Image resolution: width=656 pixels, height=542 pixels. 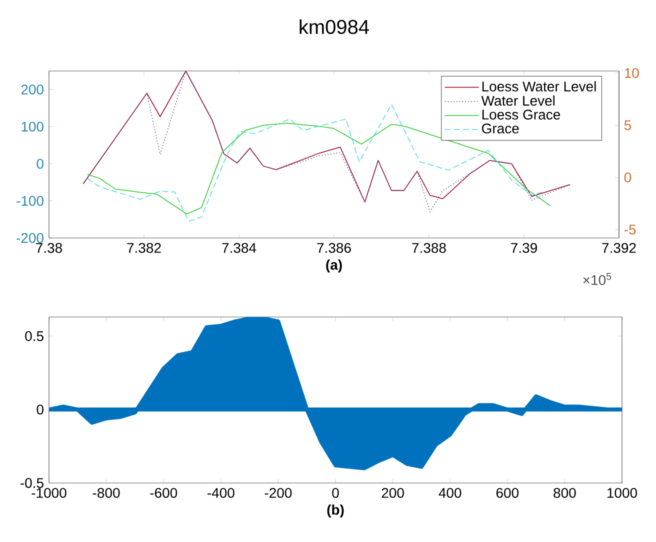 What do you see at coordinates (524, 247) in the screenshot?
I see `x-tick-label: 7.39` at bounding box center [524, 247].